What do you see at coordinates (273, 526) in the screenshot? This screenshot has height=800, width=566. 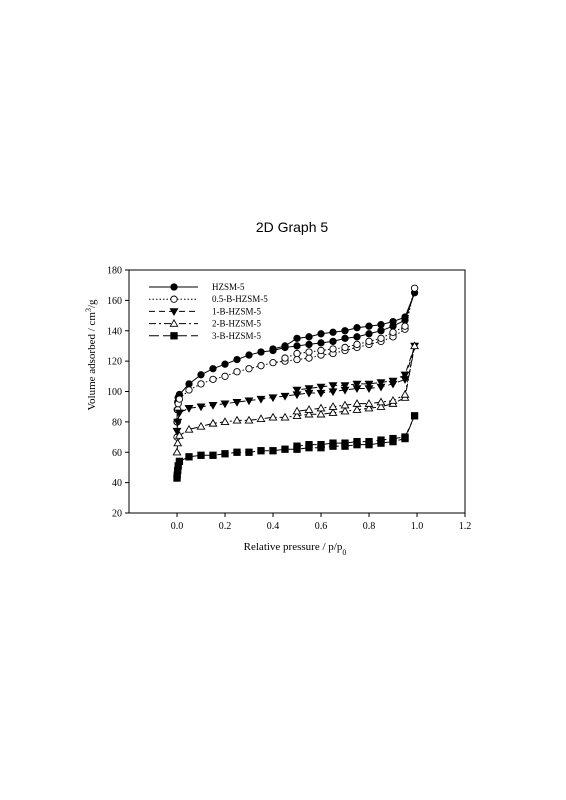 I see `x-tick-label: 0.4` at bounding box center [273, 526].